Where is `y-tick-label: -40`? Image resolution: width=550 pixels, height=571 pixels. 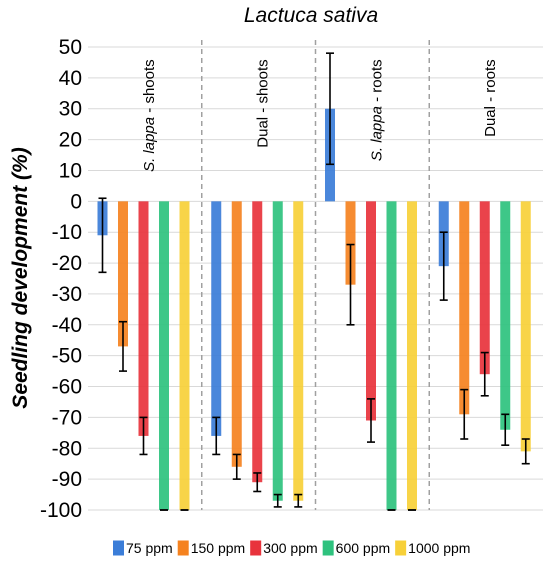 y-tick-label: -40 is located at coordinates (67, 325).